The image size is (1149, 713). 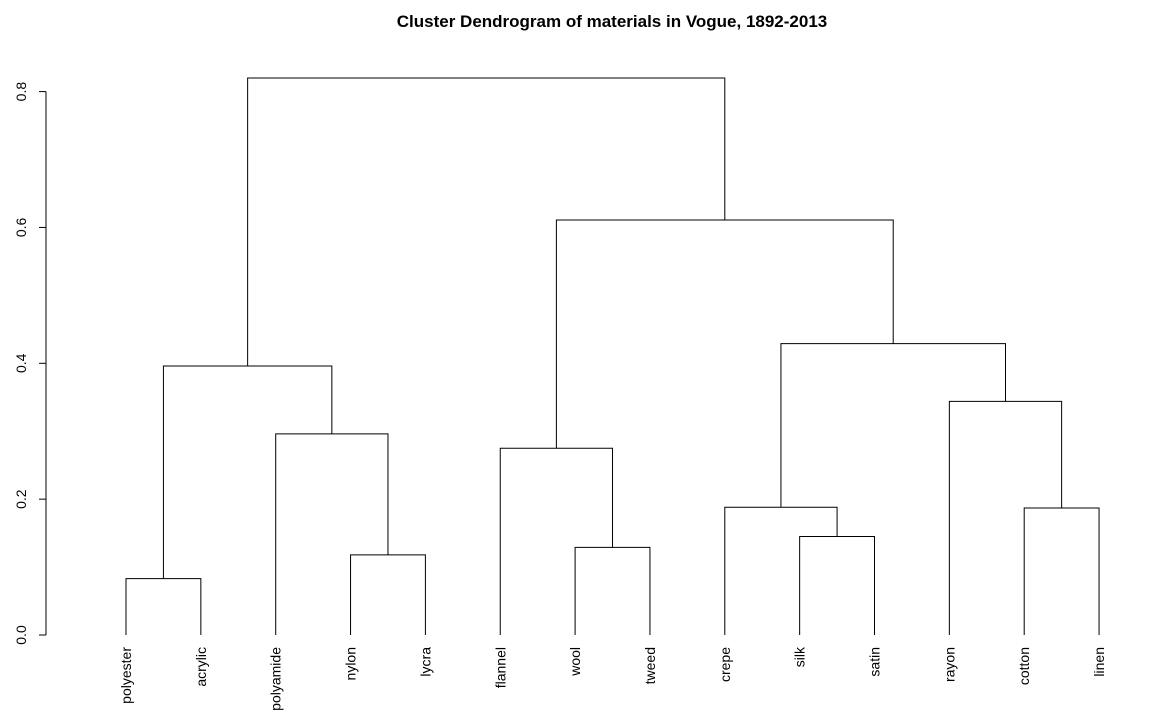 What do you see at coordinates (21, 227) in the screenshot?
I see `y-tick-label: 0.6` at bounding box center [21, 227].